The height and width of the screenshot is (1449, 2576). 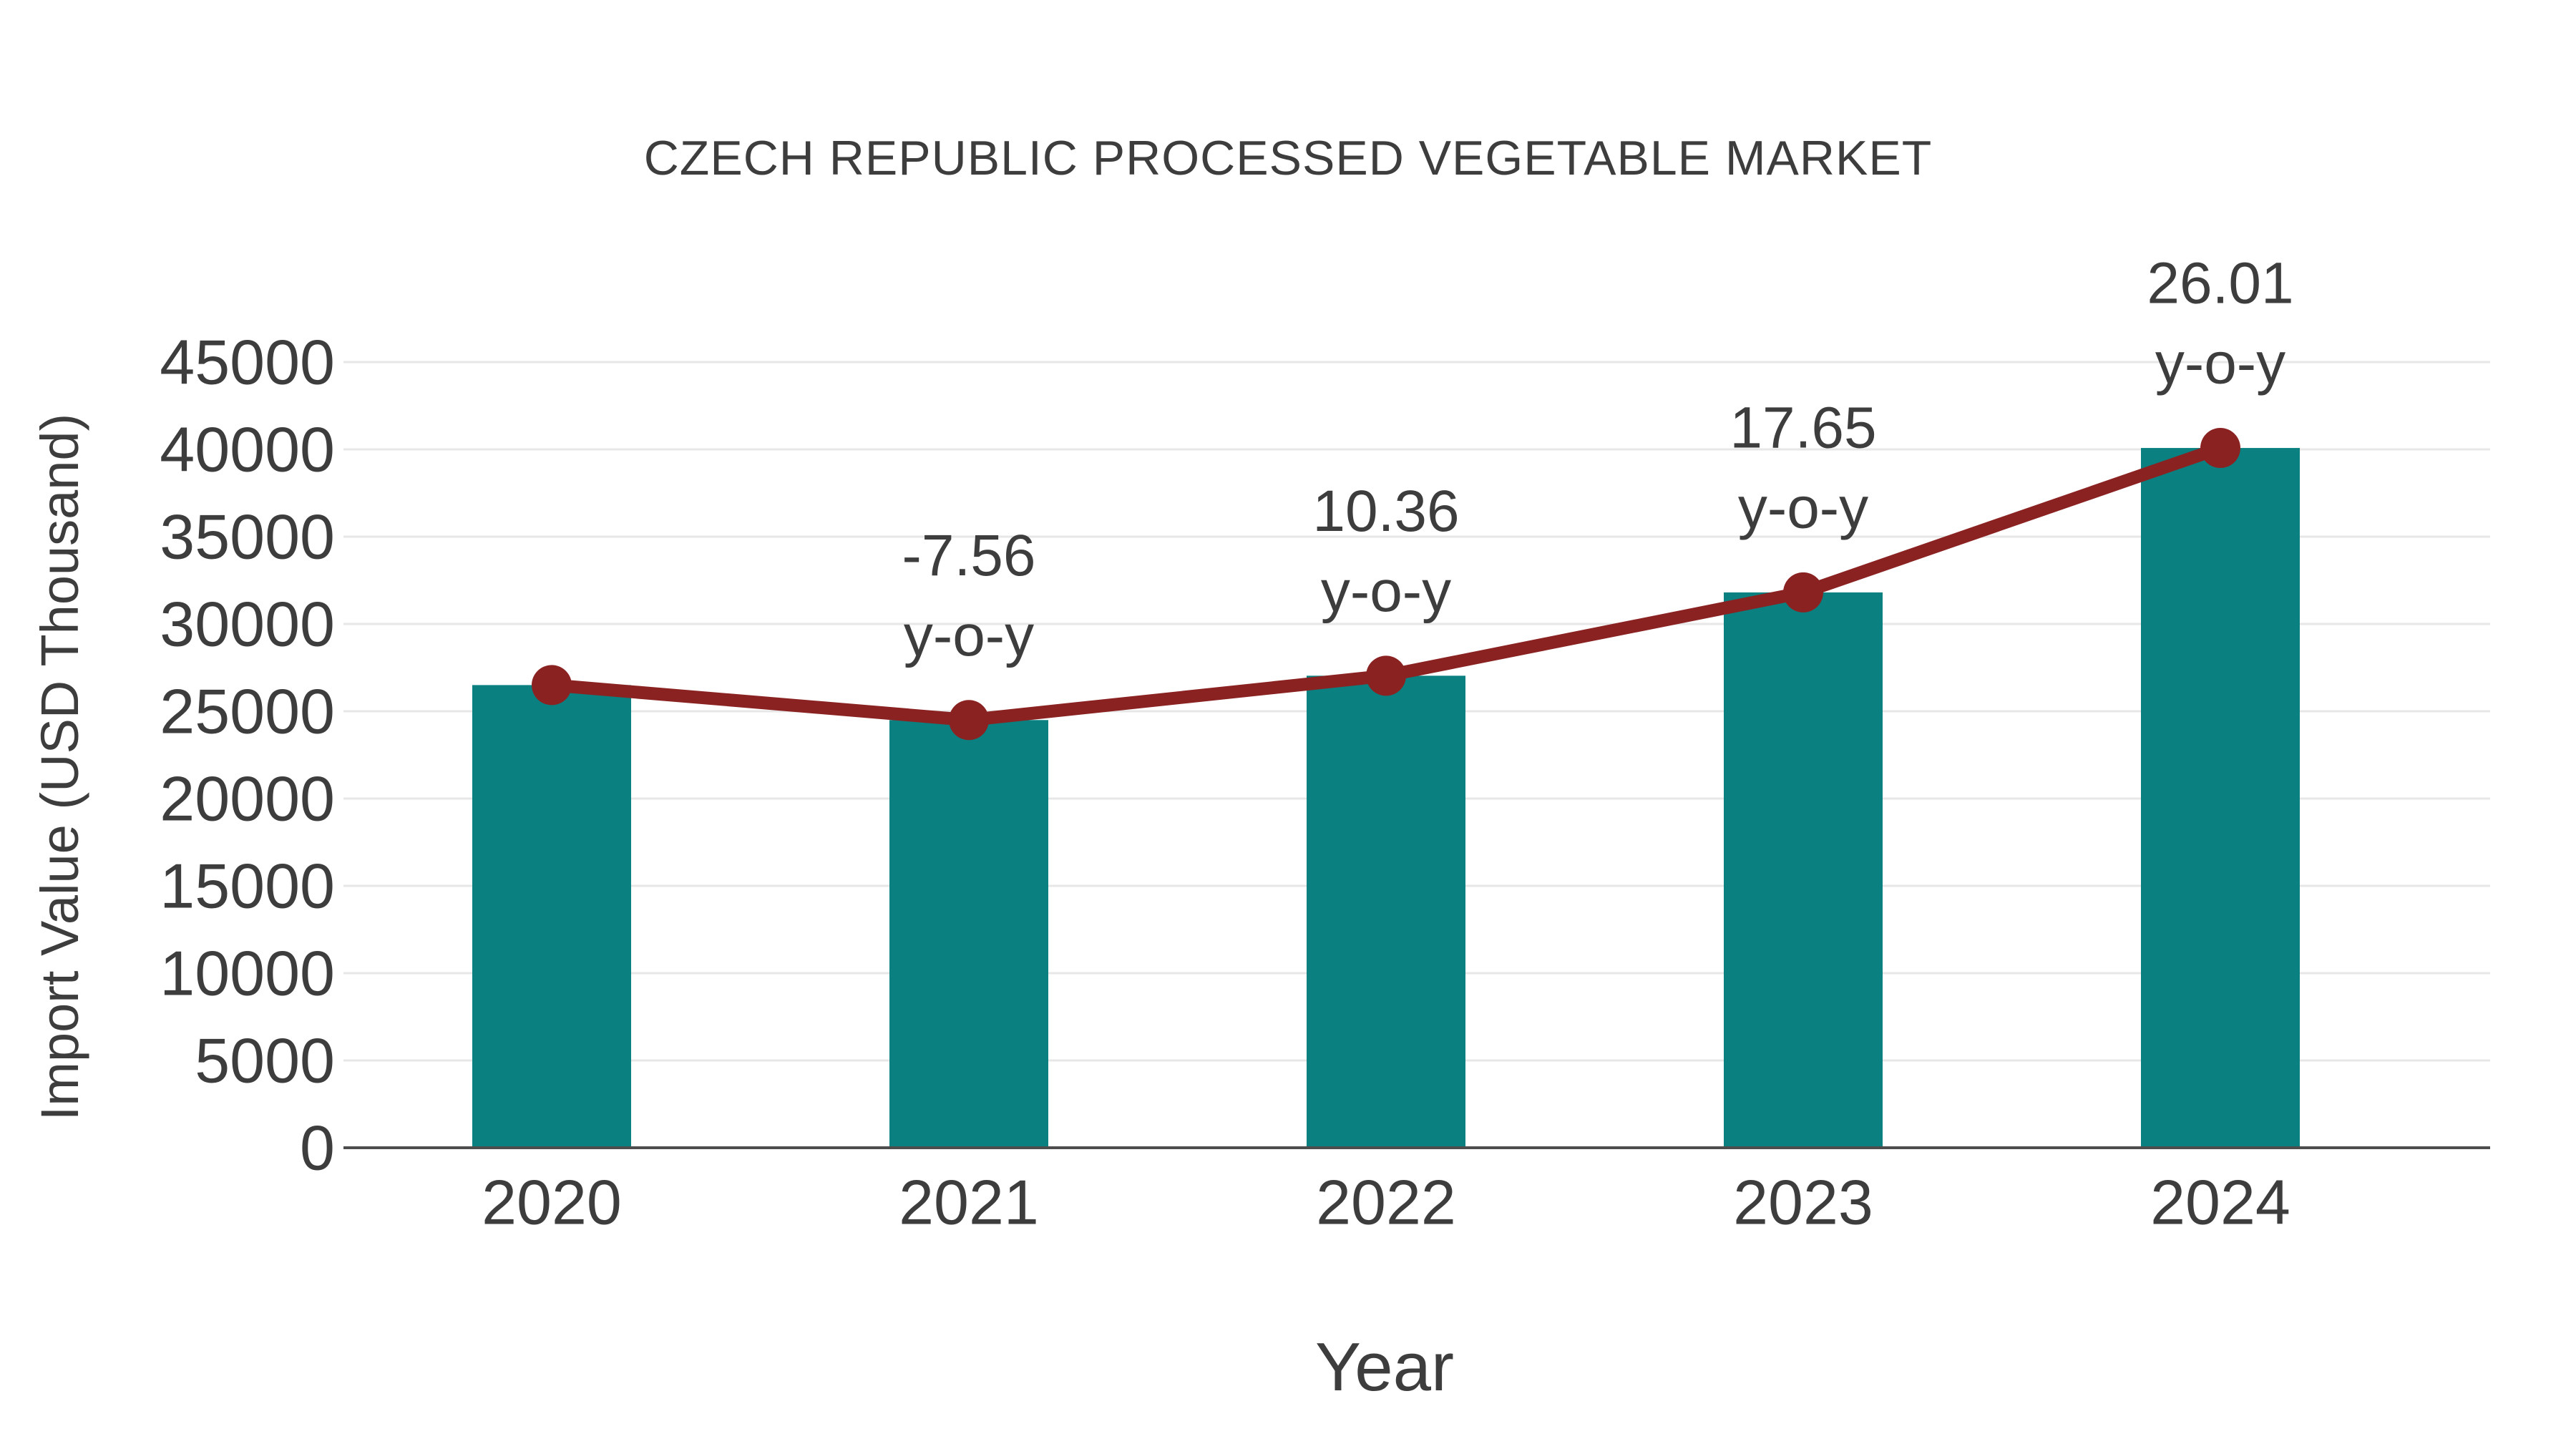 What do you see at coordinates (247, 624) in the screenshot?
I see `y-tick-label: 30000` at bounding box center [247, 624].